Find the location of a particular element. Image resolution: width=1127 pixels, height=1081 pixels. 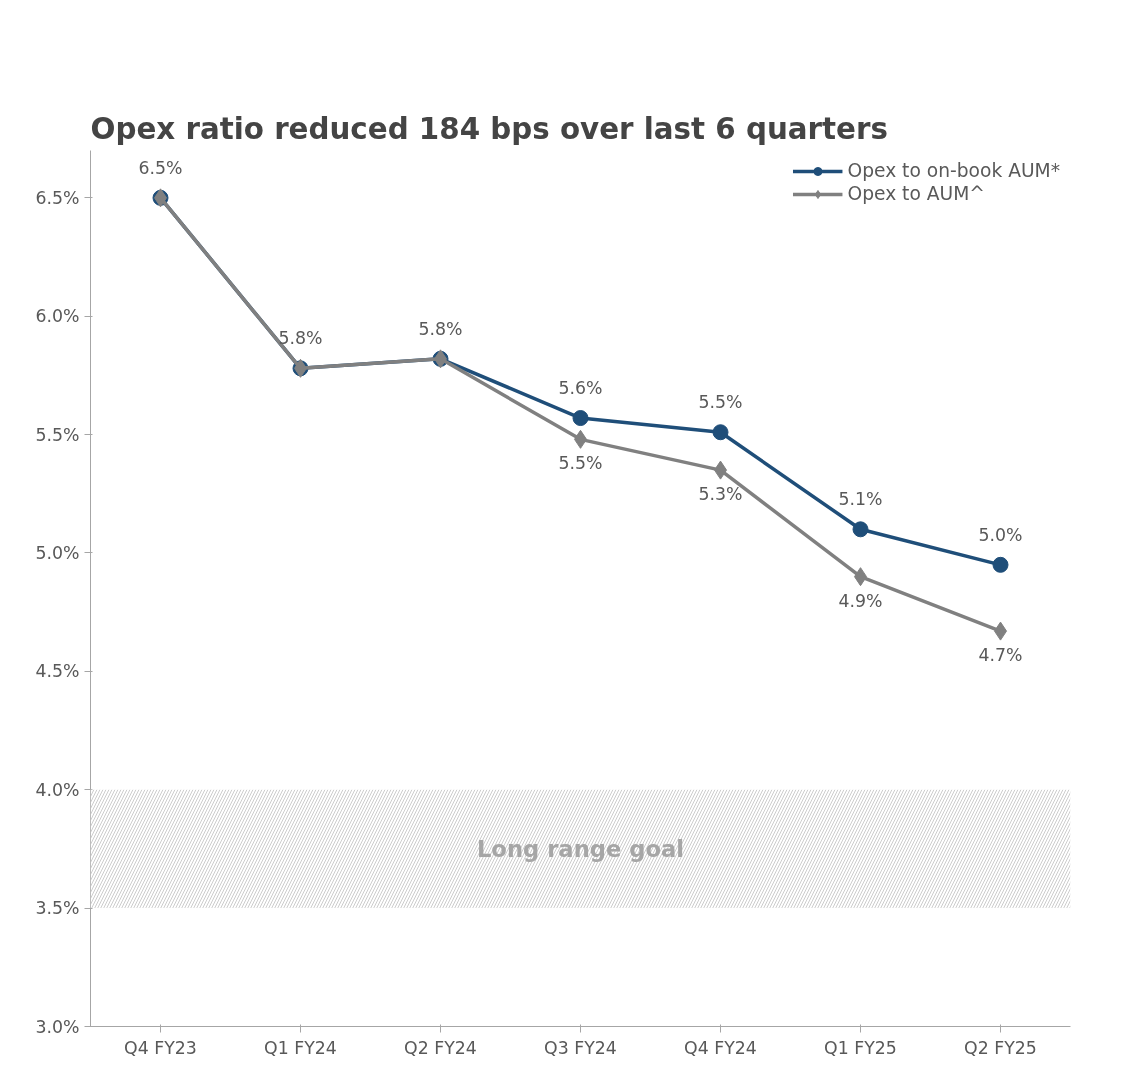

data-label: 5.0% is located at coordinates (1000, 534).